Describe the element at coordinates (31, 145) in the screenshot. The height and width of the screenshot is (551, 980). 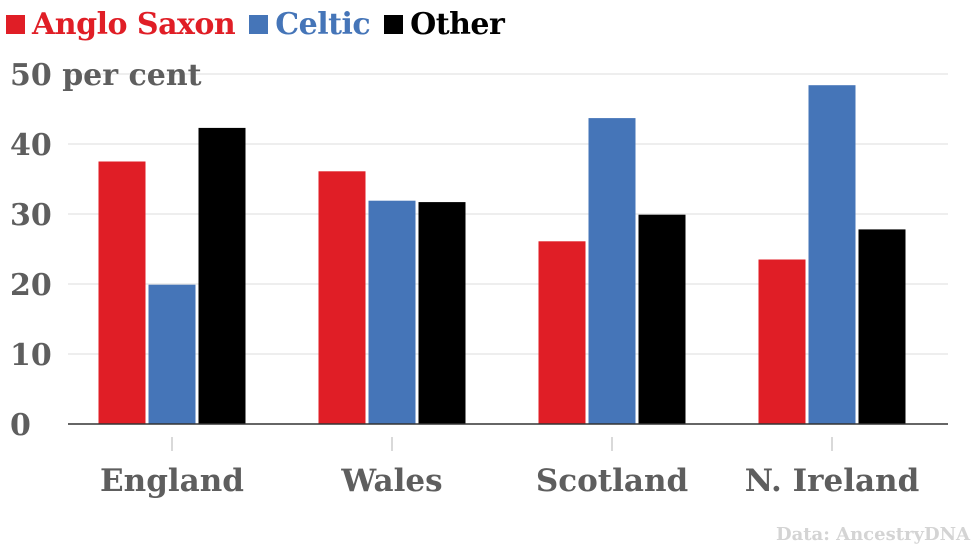
I see `y-tick-label: 40` at that location.